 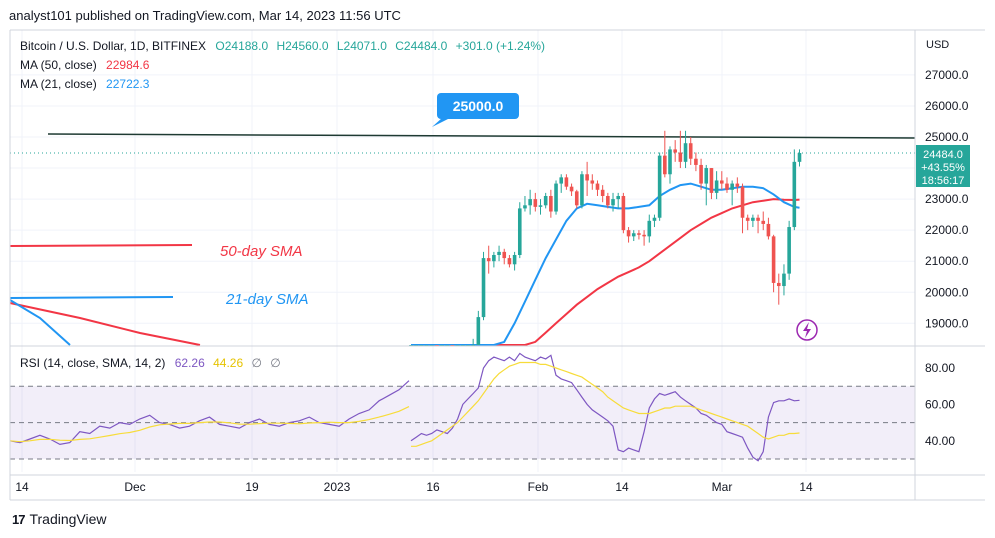 What do you see at coordinates (937, 45) in the screenshot?
I see `currency-label: USD` at bounding box center [937, 45].